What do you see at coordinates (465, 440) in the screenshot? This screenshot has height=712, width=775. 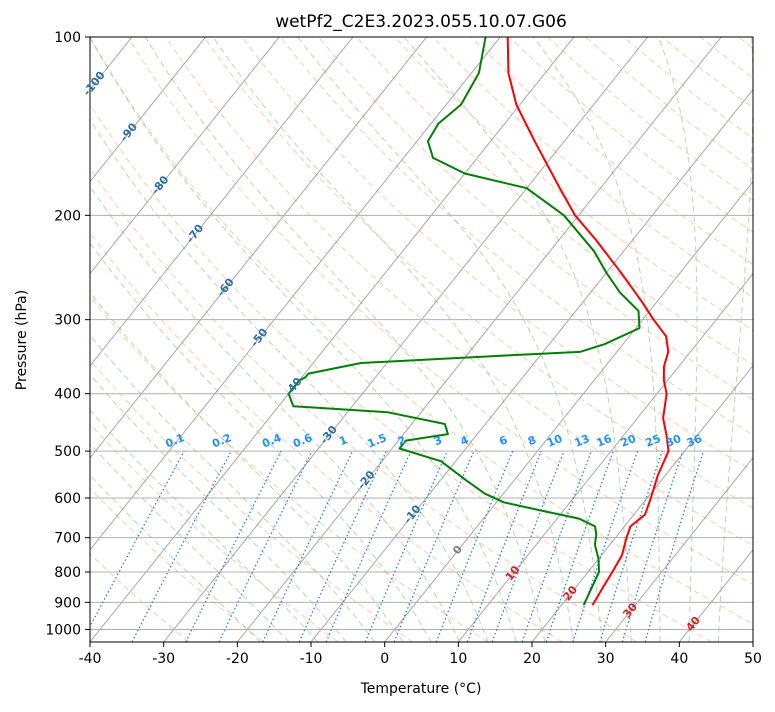 I see `mixing-ratio-label: 4` at bounding box center [465, 440].